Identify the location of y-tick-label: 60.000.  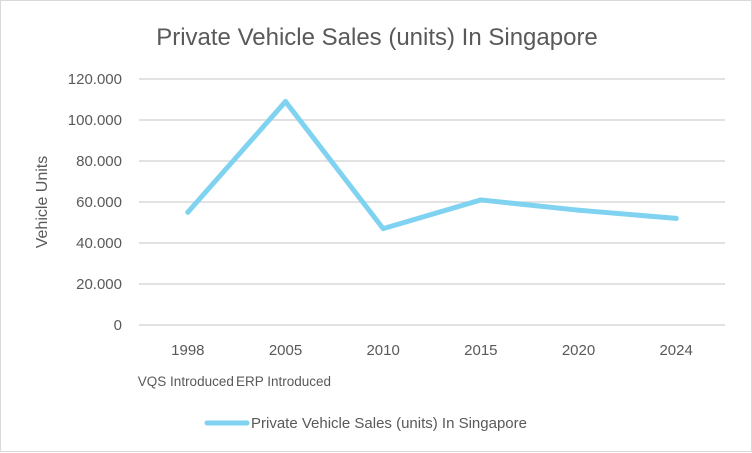
(99, 202).